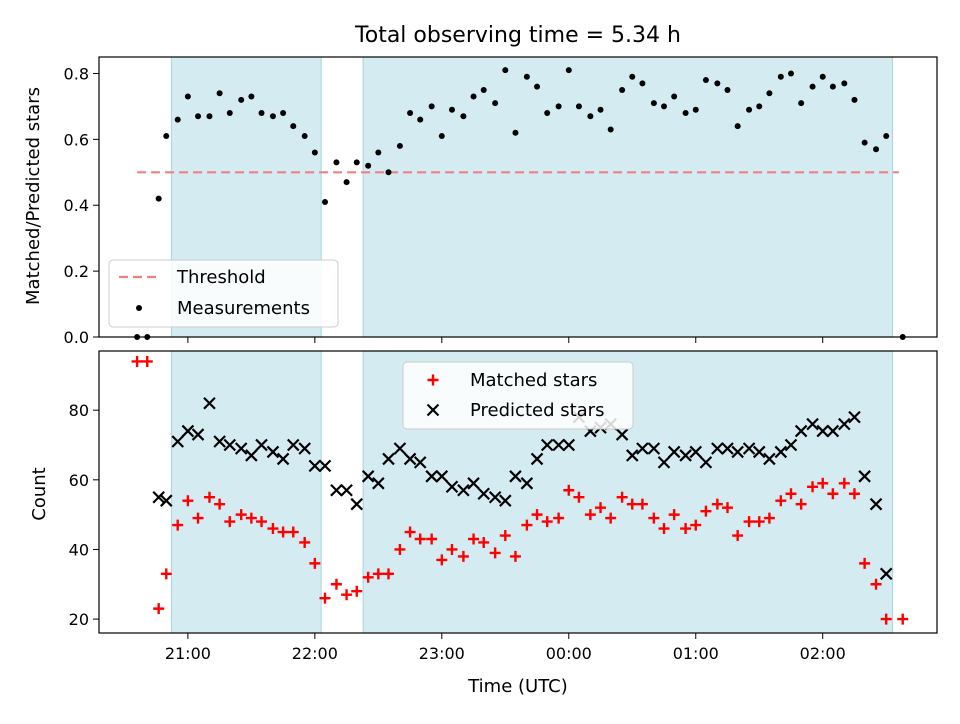  Describe the element at coordinates (76, 139) in the screenshot. I see `top-y-tick-label: 0.6` at that location.